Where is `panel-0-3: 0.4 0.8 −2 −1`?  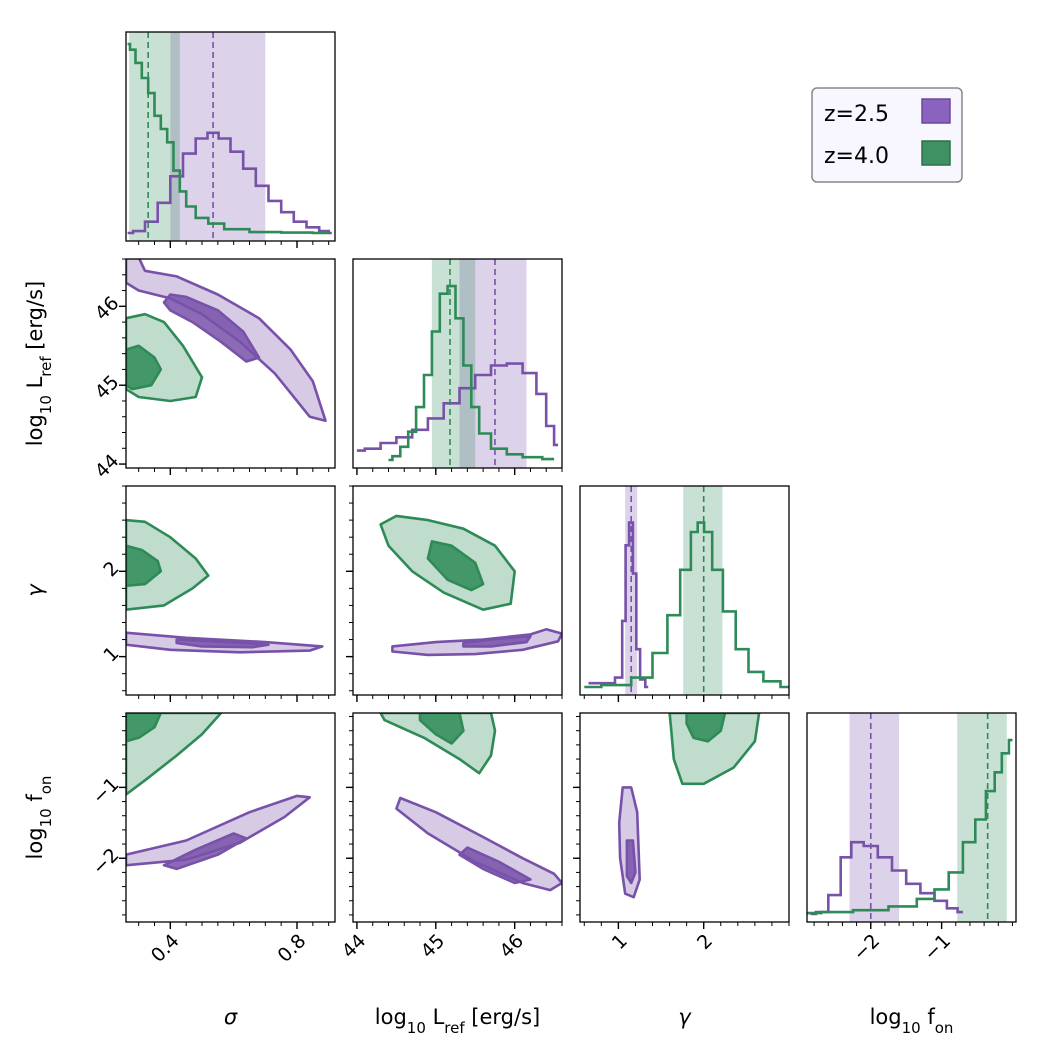 panel-0-3: 0.4 0.8 −2 −1 is located at coordinates (212, 839).